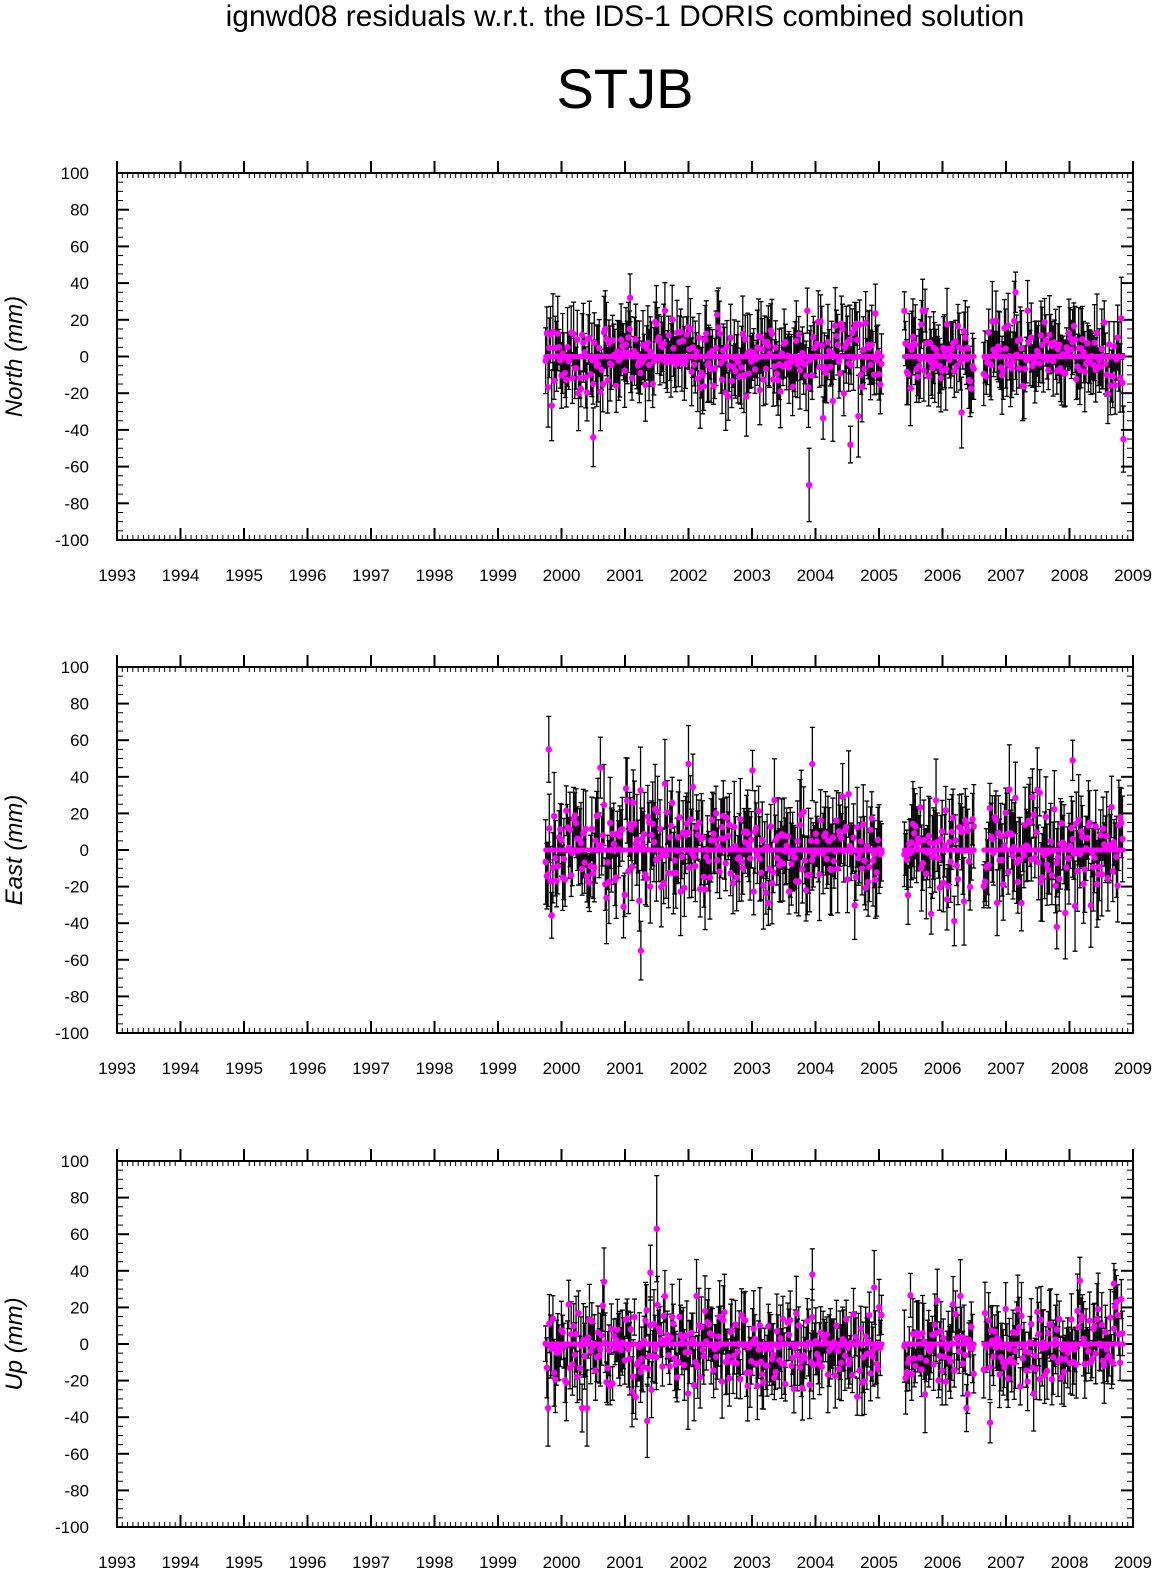 This screenshot has height=1580, width=1160. Describe the element at coordinates (562, 1562) in the screenshot. I see `x-tick-label: 2000` at that location.